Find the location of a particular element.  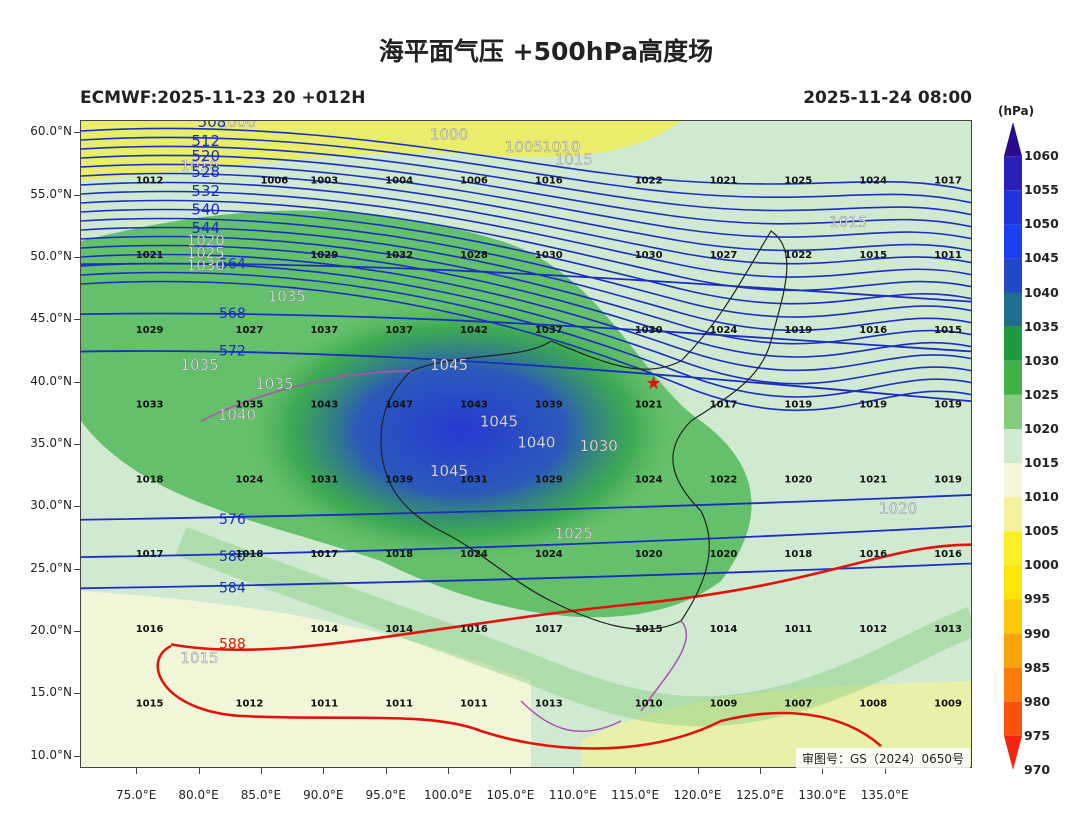

legend-label: 985 is located at coordinates (1037, 667).